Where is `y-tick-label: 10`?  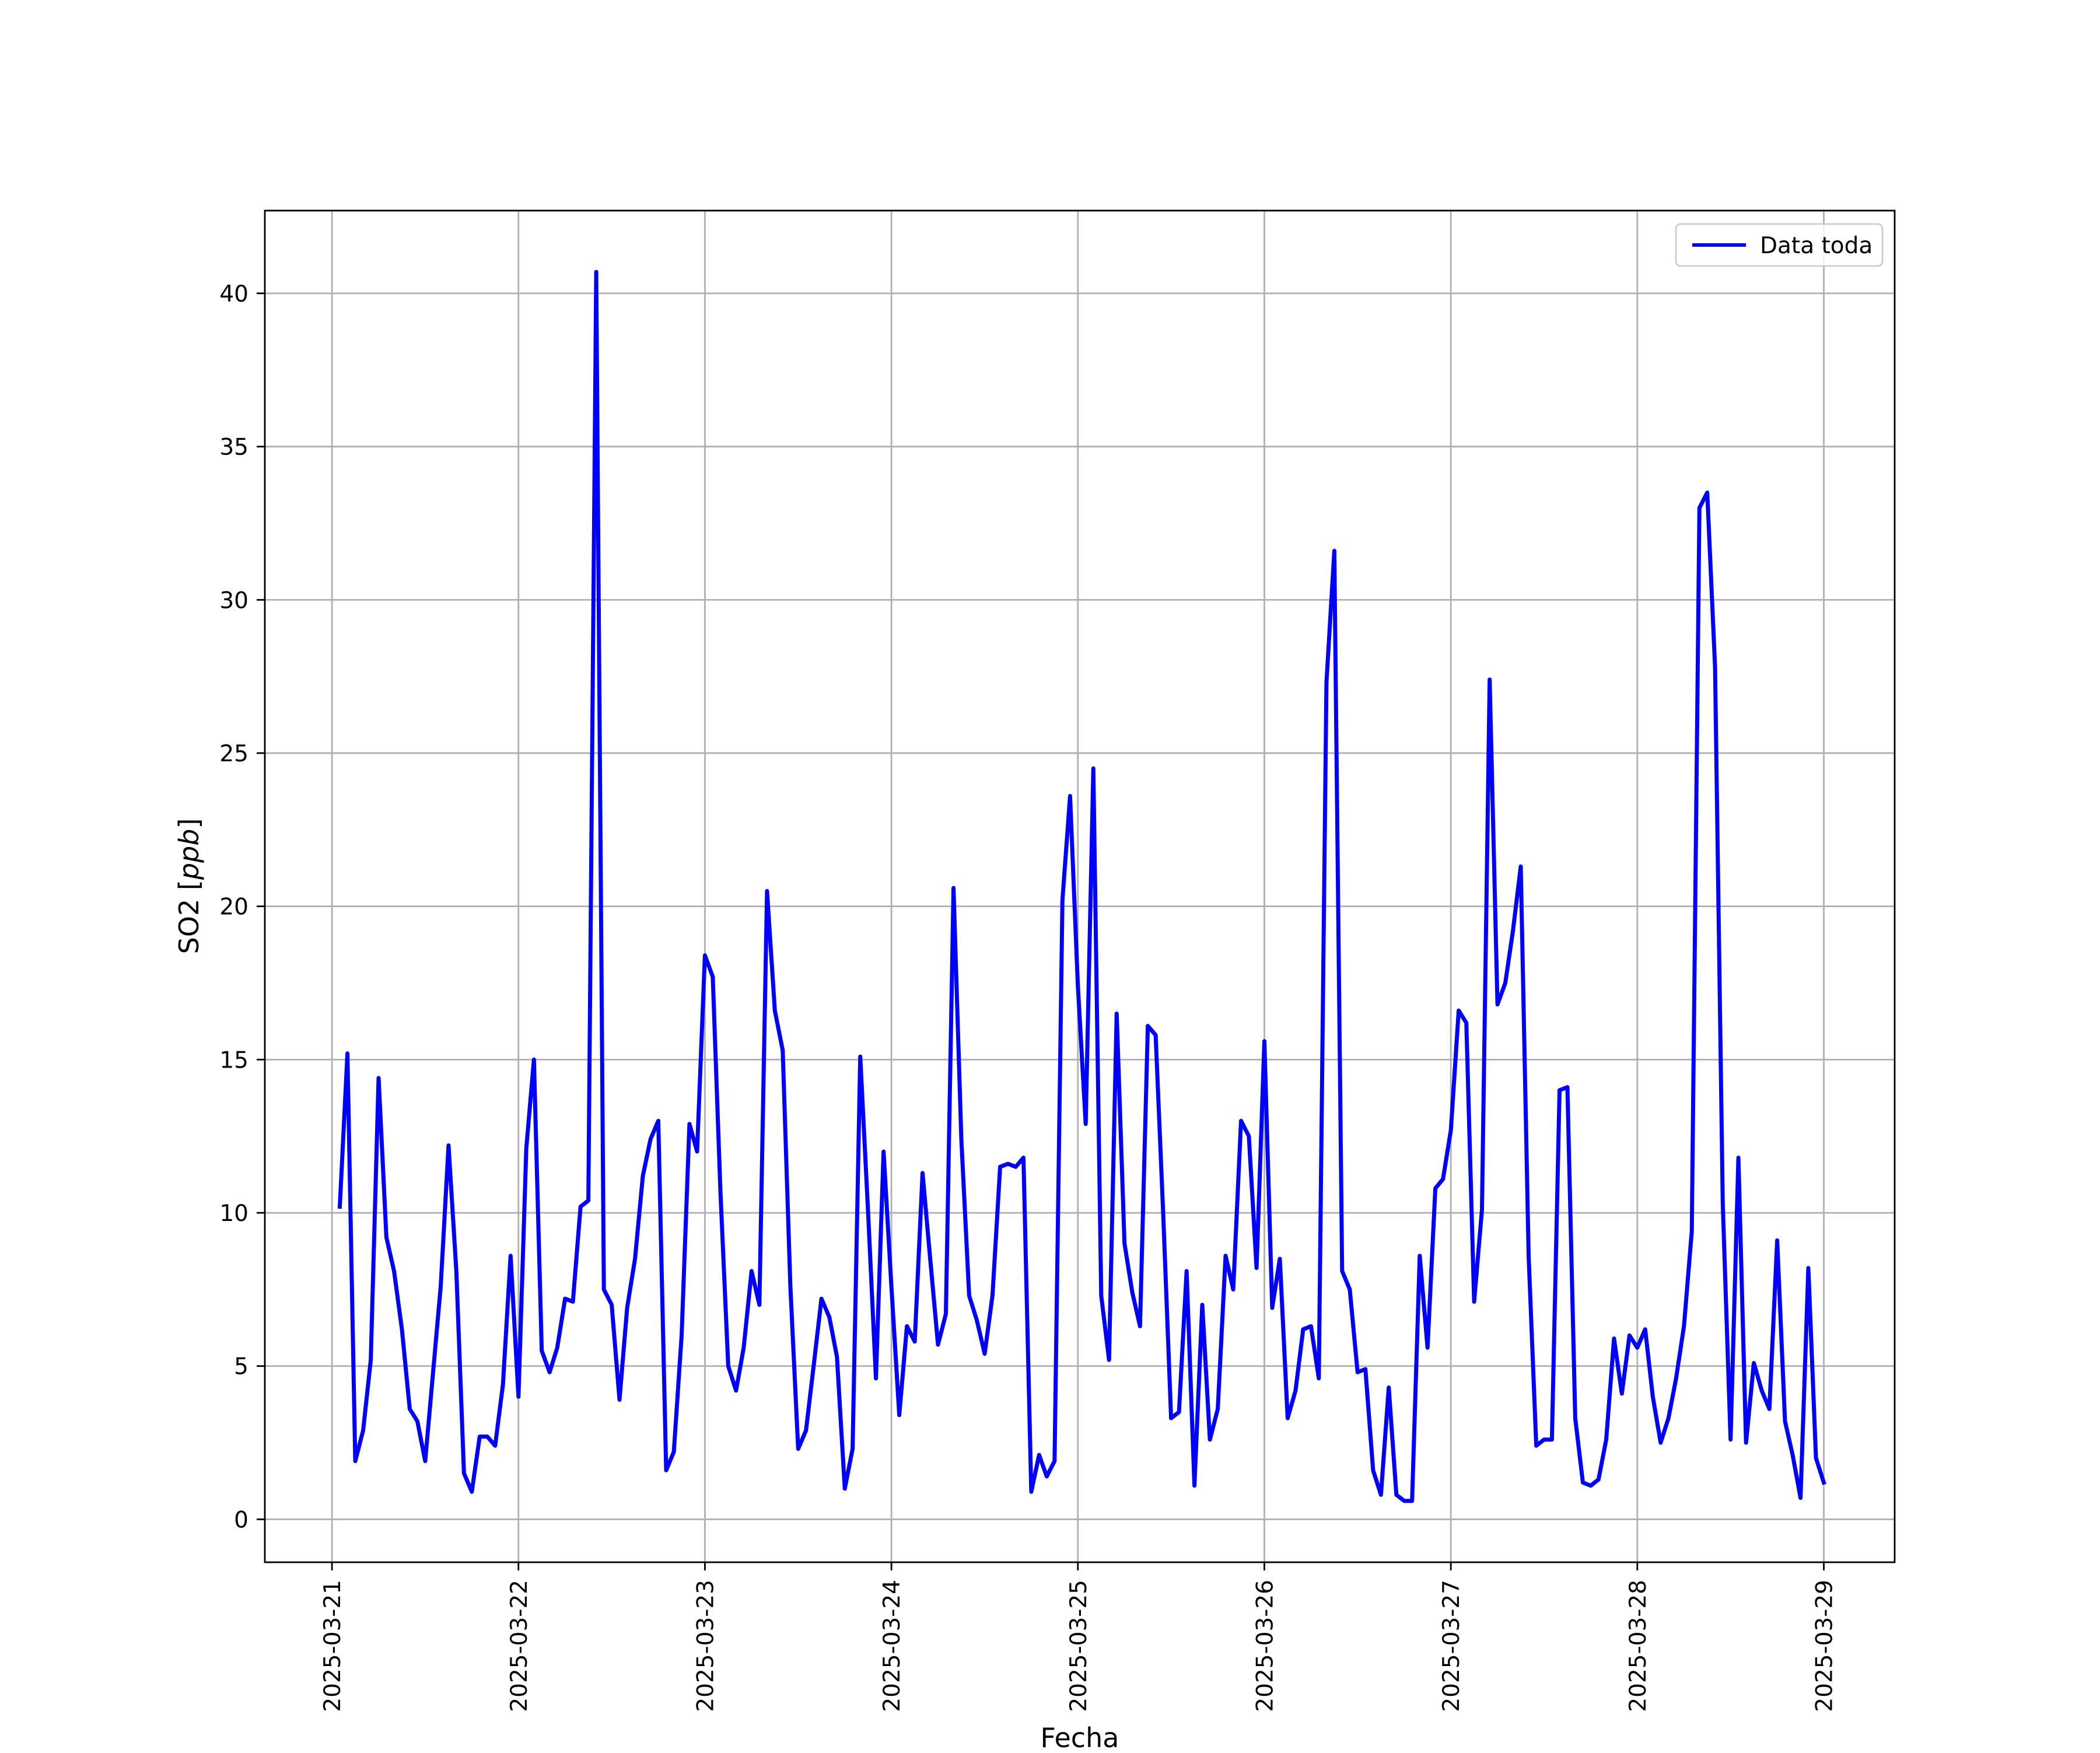 y-tick-label: 10 is located at coordinates (234, 1214).